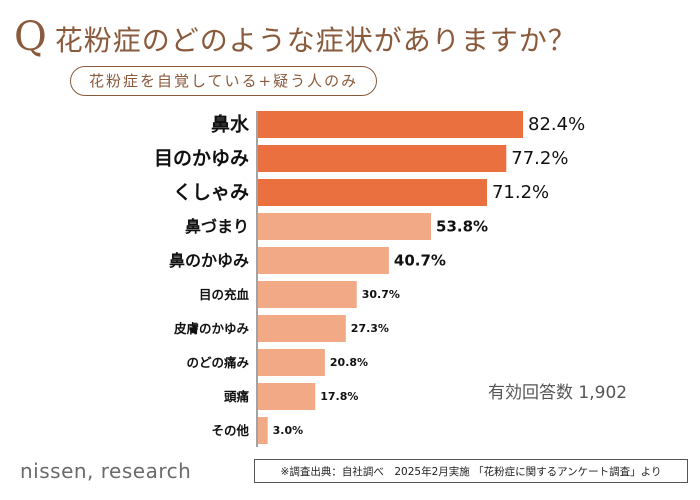  Describe the element at coordinates (201, 159) in the screenshot. I see `category-label: 目のかゆみ` at that location.